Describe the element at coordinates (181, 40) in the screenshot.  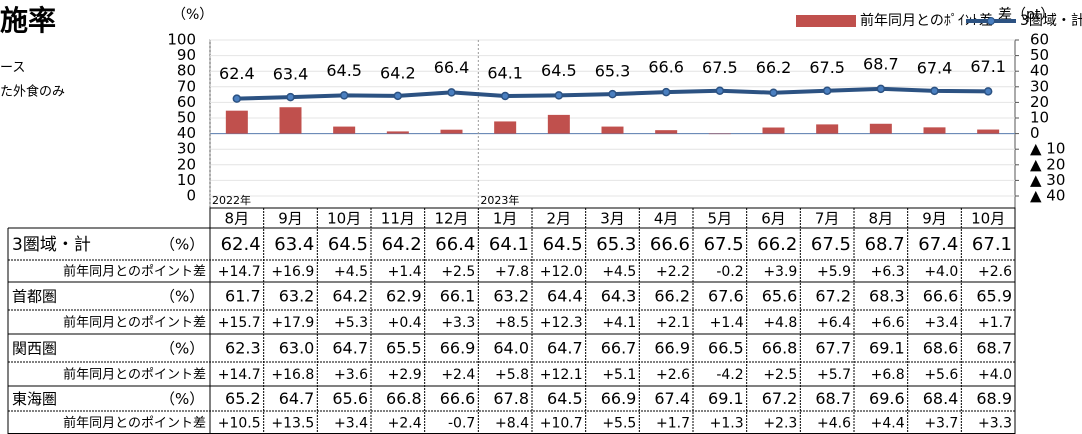
I see `y-tick-label: 100` at that location.